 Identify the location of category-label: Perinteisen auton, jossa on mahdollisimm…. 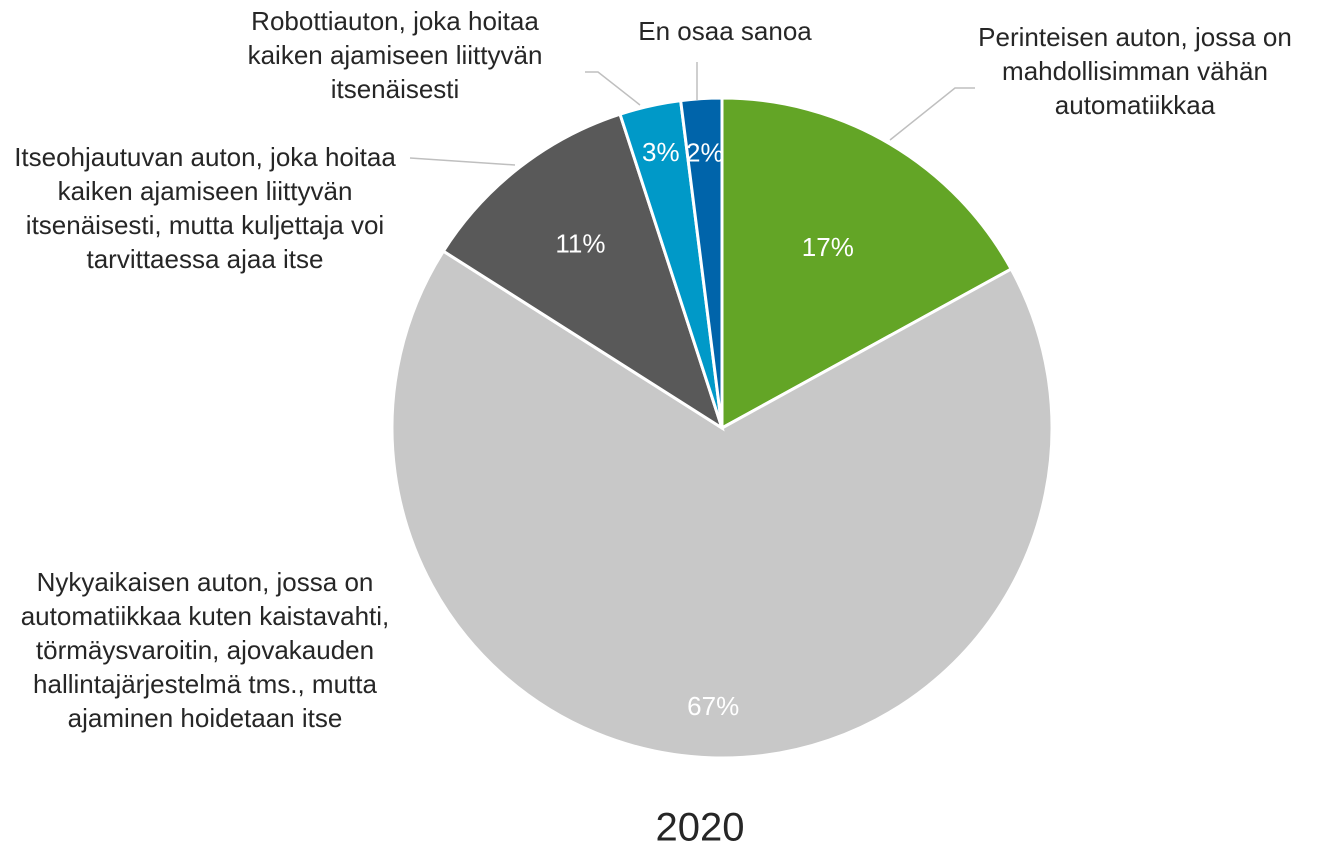
(1135, 71).